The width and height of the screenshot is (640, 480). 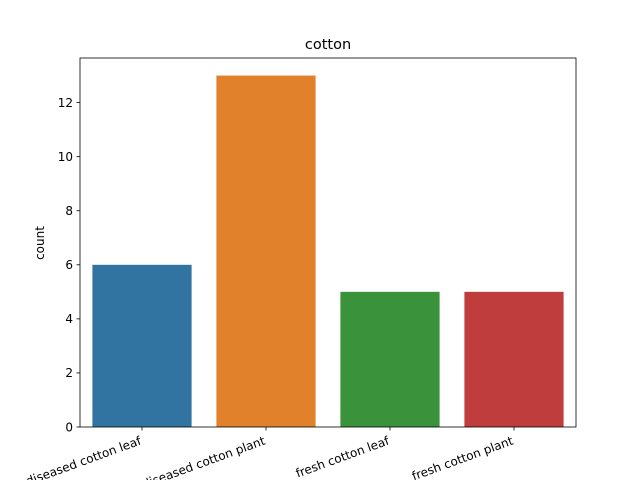 What do you see at coordinates (69, 265) in the screenshot?
I see `y-tick-label-3: 6` at bounding box center [69, 265].